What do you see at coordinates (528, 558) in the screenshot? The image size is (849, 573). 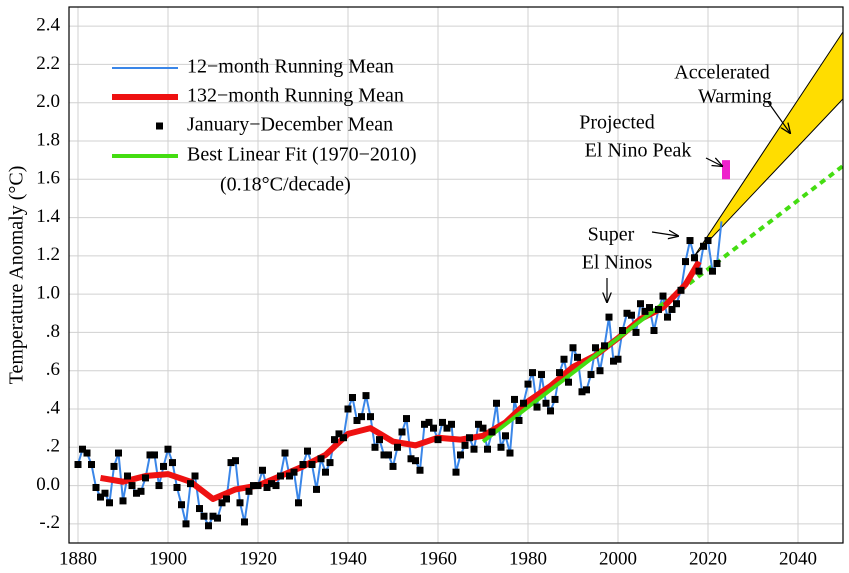 I see `x-tick-label: 1980` at bounding box center [528, 558].